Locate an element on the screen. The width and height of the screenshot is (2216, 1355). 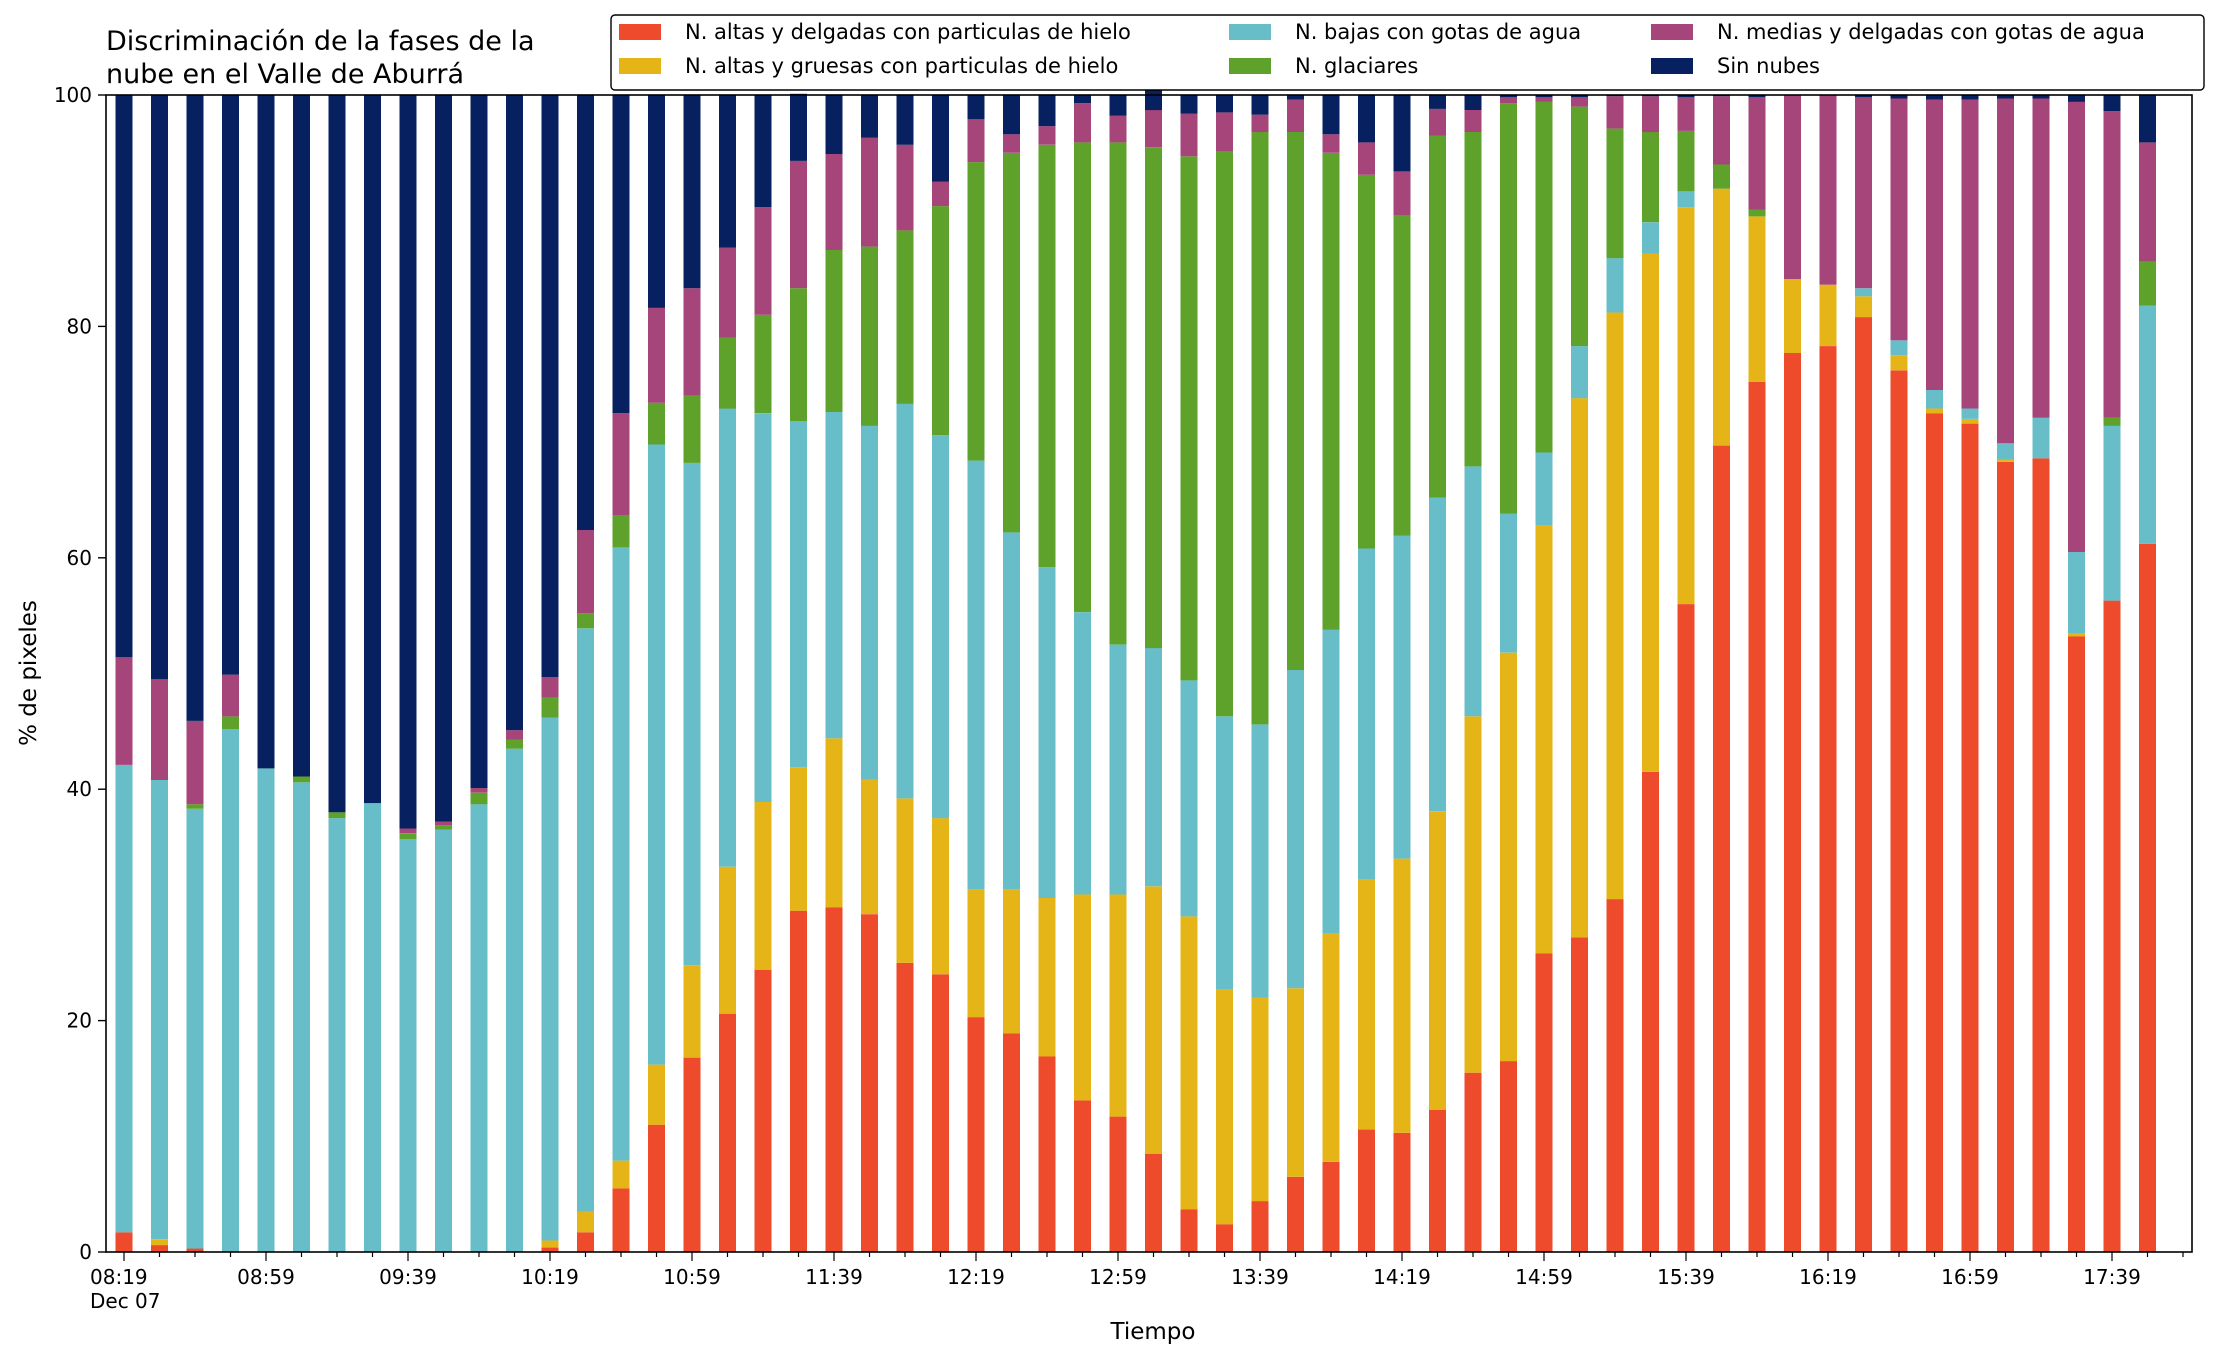
x-tick-label: 11:39 is located at coordinates (834, 1277).